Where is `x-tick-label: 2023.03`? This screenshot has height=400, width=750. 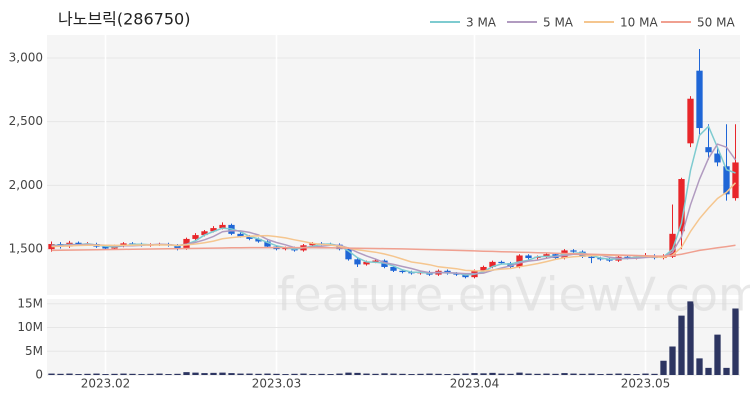
x-tick-label: 2023.03 is located at coordinates (277, 384).